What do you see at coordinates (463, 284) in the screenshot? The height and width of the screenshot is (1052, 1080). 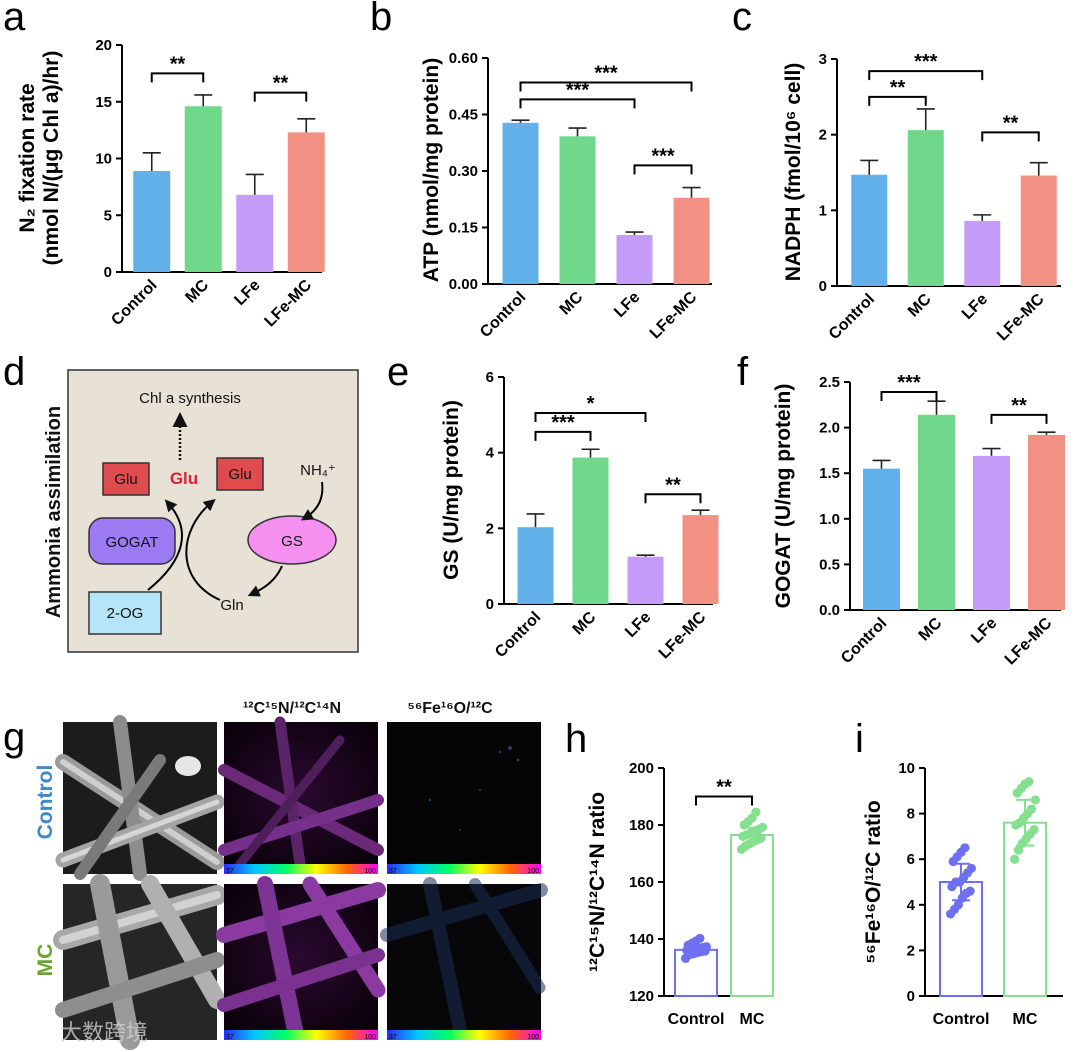 I see `y-tick-label-b-0: 0.00` at bounding box center [463, 284].